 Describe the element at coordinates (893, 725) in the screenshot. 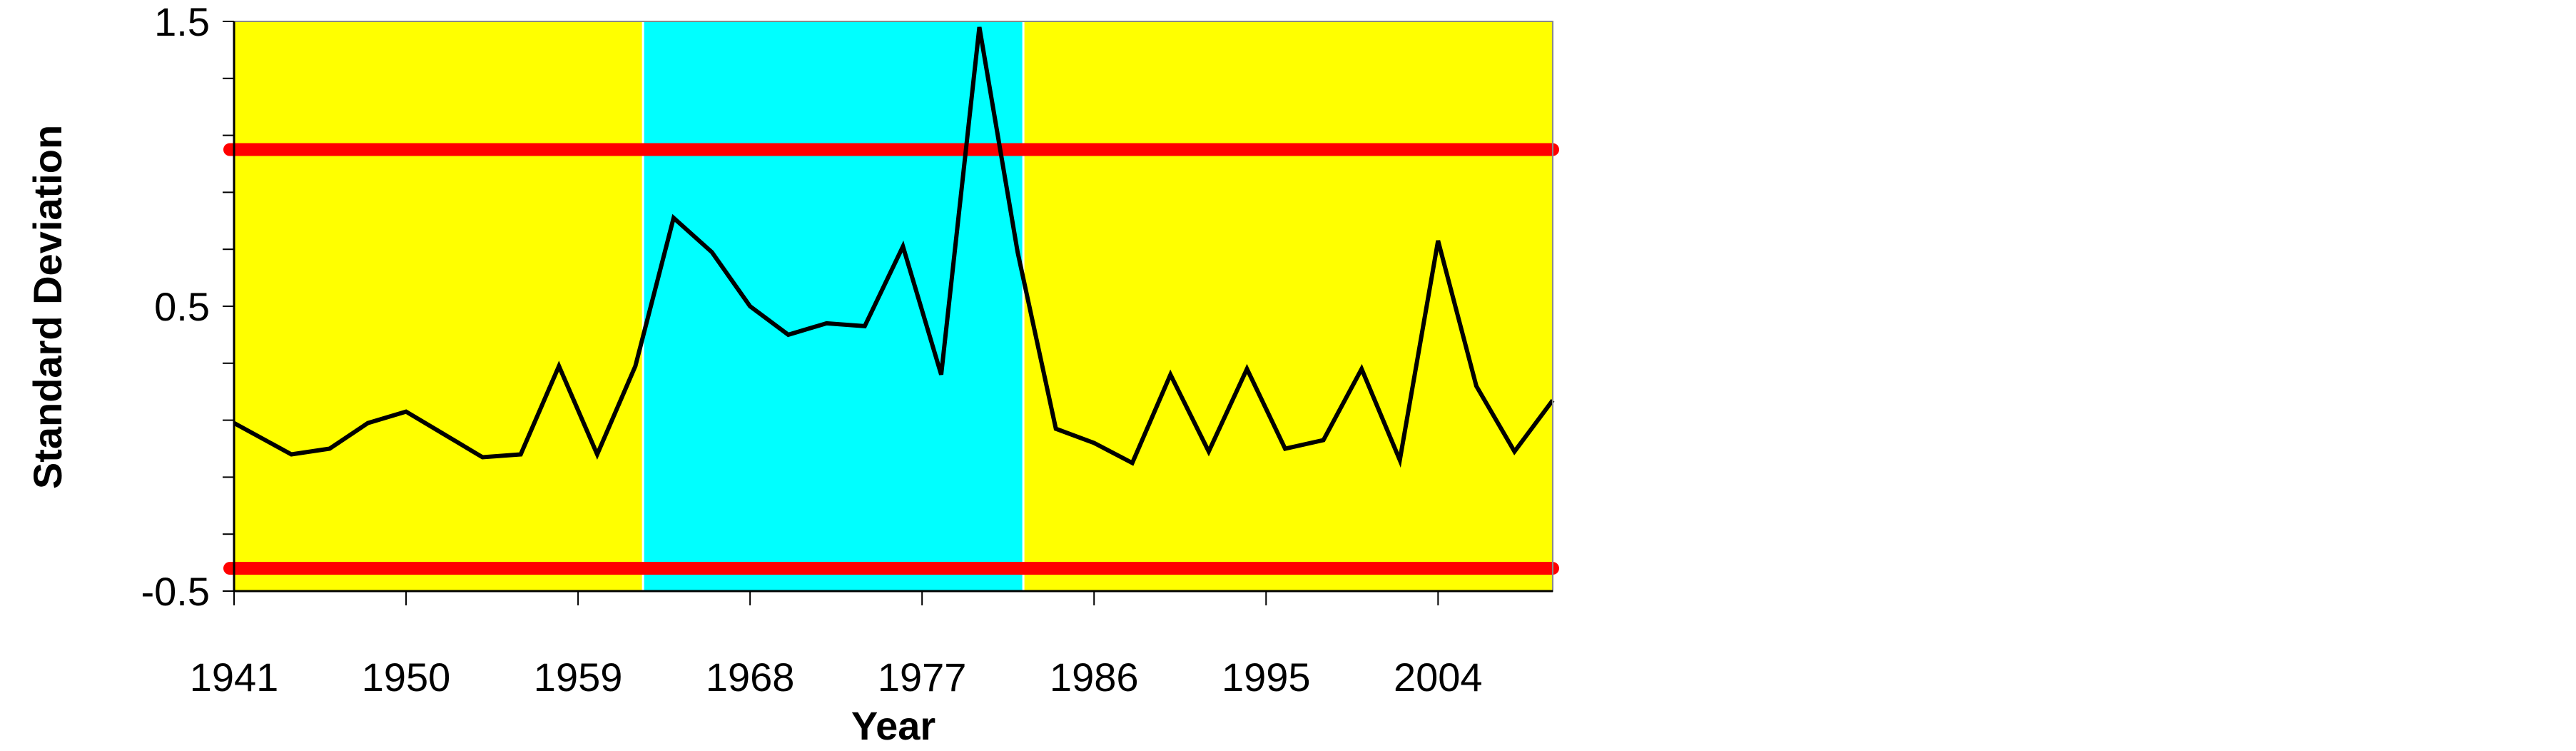

I see `x-axis-title: Year` at that location.